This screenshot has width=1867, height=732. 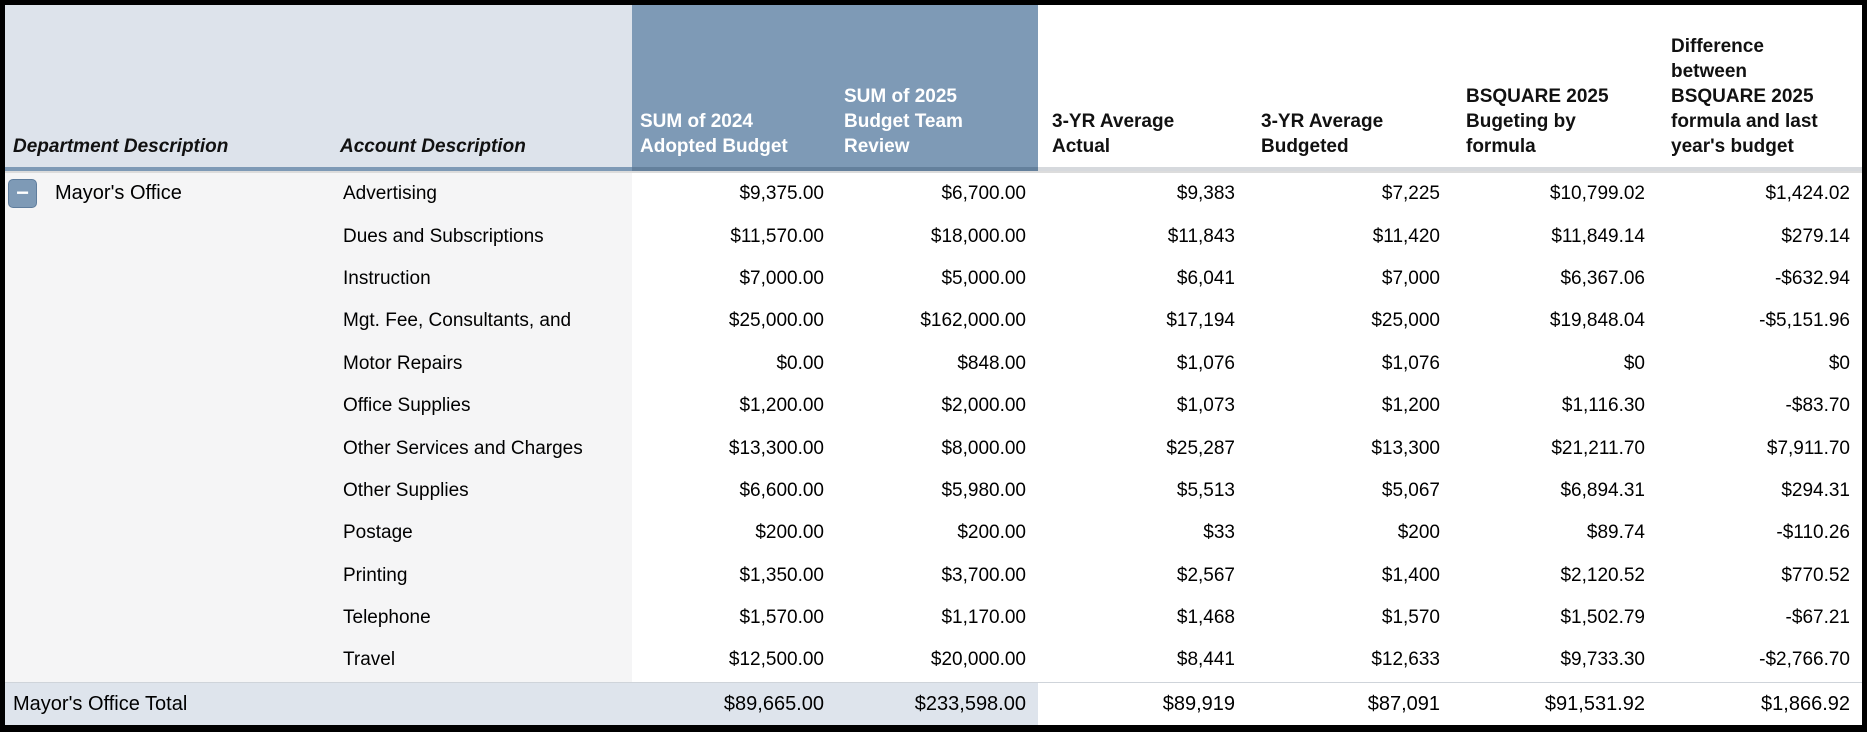 What do you see at coordinates (1598, 448) in the screenshot?
I see `bsquare-cell: $21,211.70` at bounding box center [1598, 448].